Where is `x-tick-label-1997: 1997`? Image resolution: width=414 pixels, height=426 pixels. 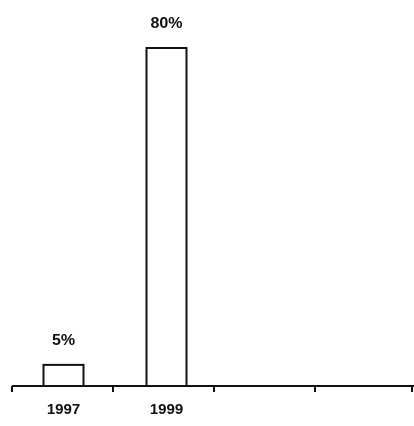 x-tick-label-1997: 1997 is located at coordinates (63, 409).